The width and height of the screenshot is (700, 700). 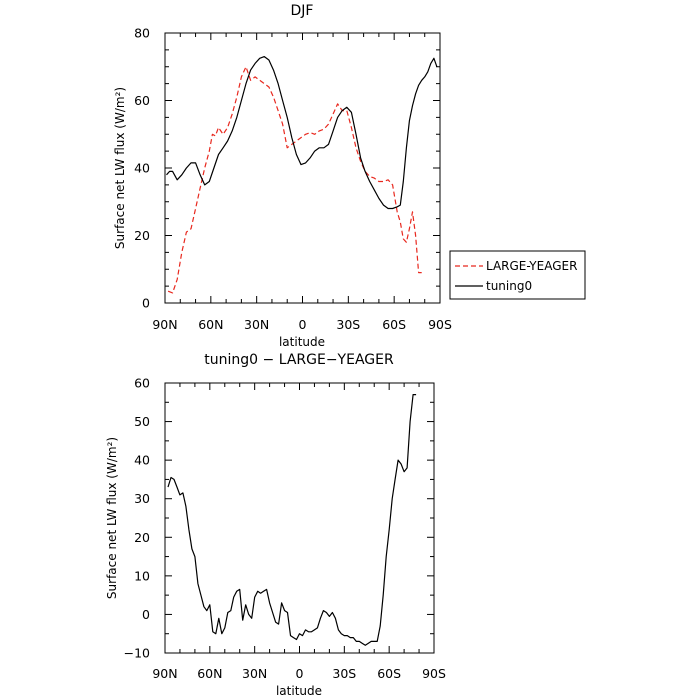 I want to click on legend-label-tuning0: tuning0, so click(x=509, y=286).